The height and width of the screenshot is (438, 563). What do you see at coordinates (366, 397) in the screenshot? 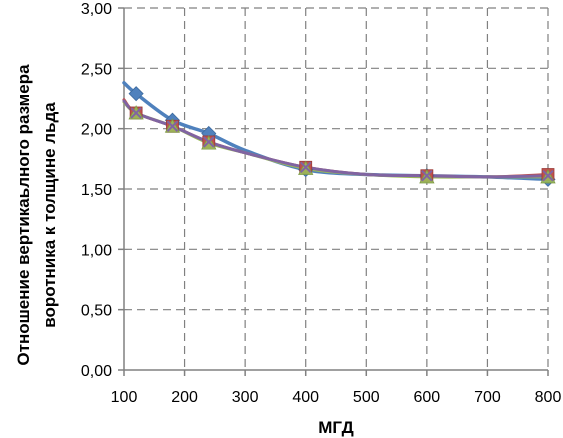
I see `x-tick-label: 500` at bounding box center [366, 397].